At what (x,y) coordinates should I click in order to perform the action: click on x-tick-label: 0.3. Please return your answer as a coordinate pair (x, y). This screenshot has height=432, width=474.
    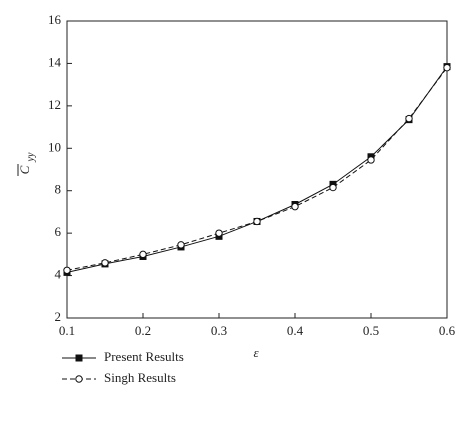
    Looking at the image, I should click on (219, 330).